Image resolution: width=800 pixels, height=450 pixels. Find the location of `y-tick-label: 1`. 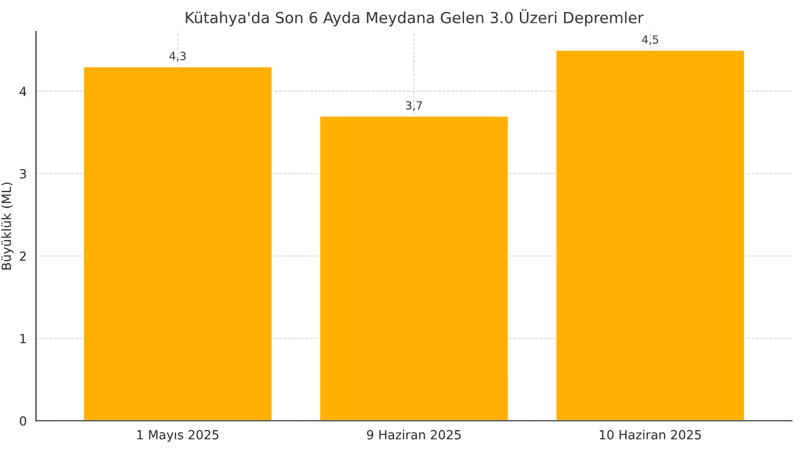

y-tick-label: 1 is located at coordinates (23, 339).